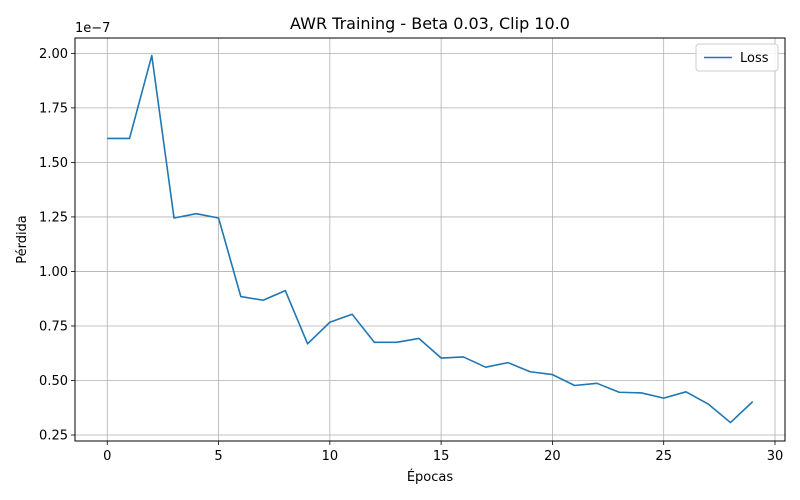 The image size is (800, 500). I want to click on x-tick-label: 5, so click(218, 456).